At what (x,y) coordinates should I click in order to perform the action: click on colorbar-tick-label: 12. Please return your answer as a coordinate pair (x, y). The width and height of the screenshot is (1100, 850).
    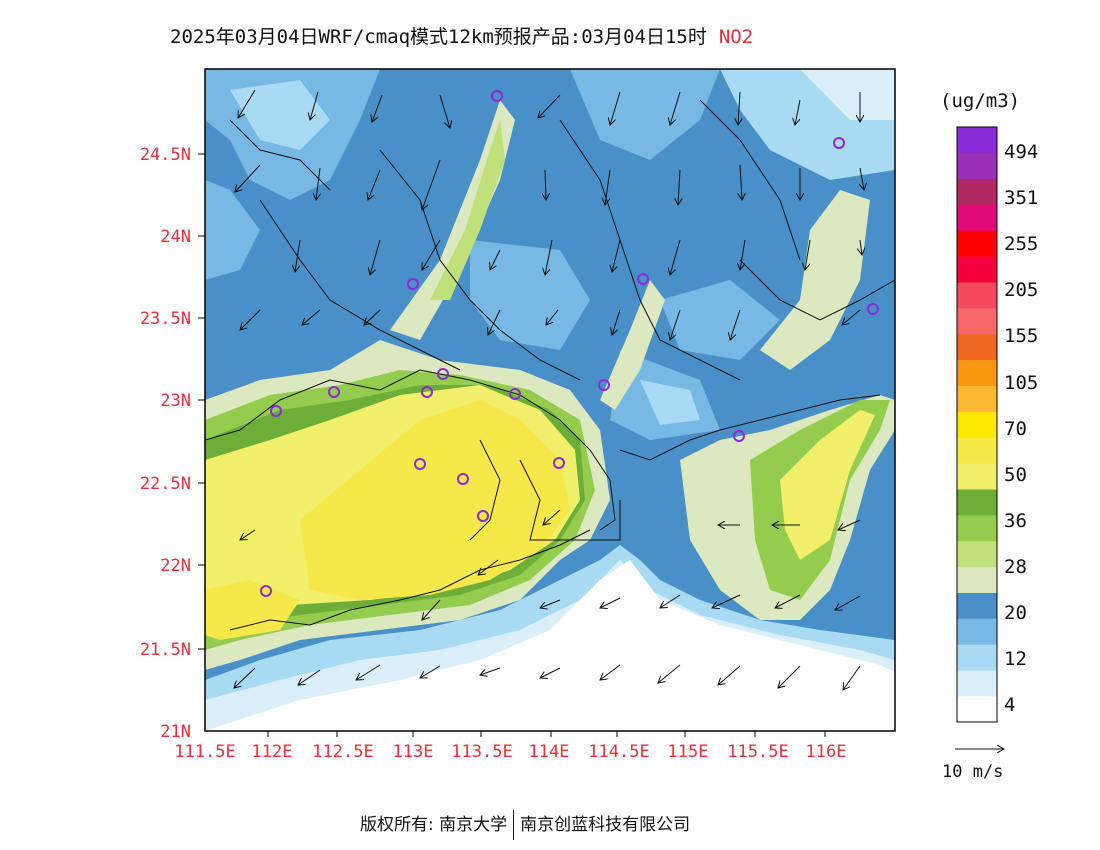
    Looking at the image, I should click on (1015, 659).